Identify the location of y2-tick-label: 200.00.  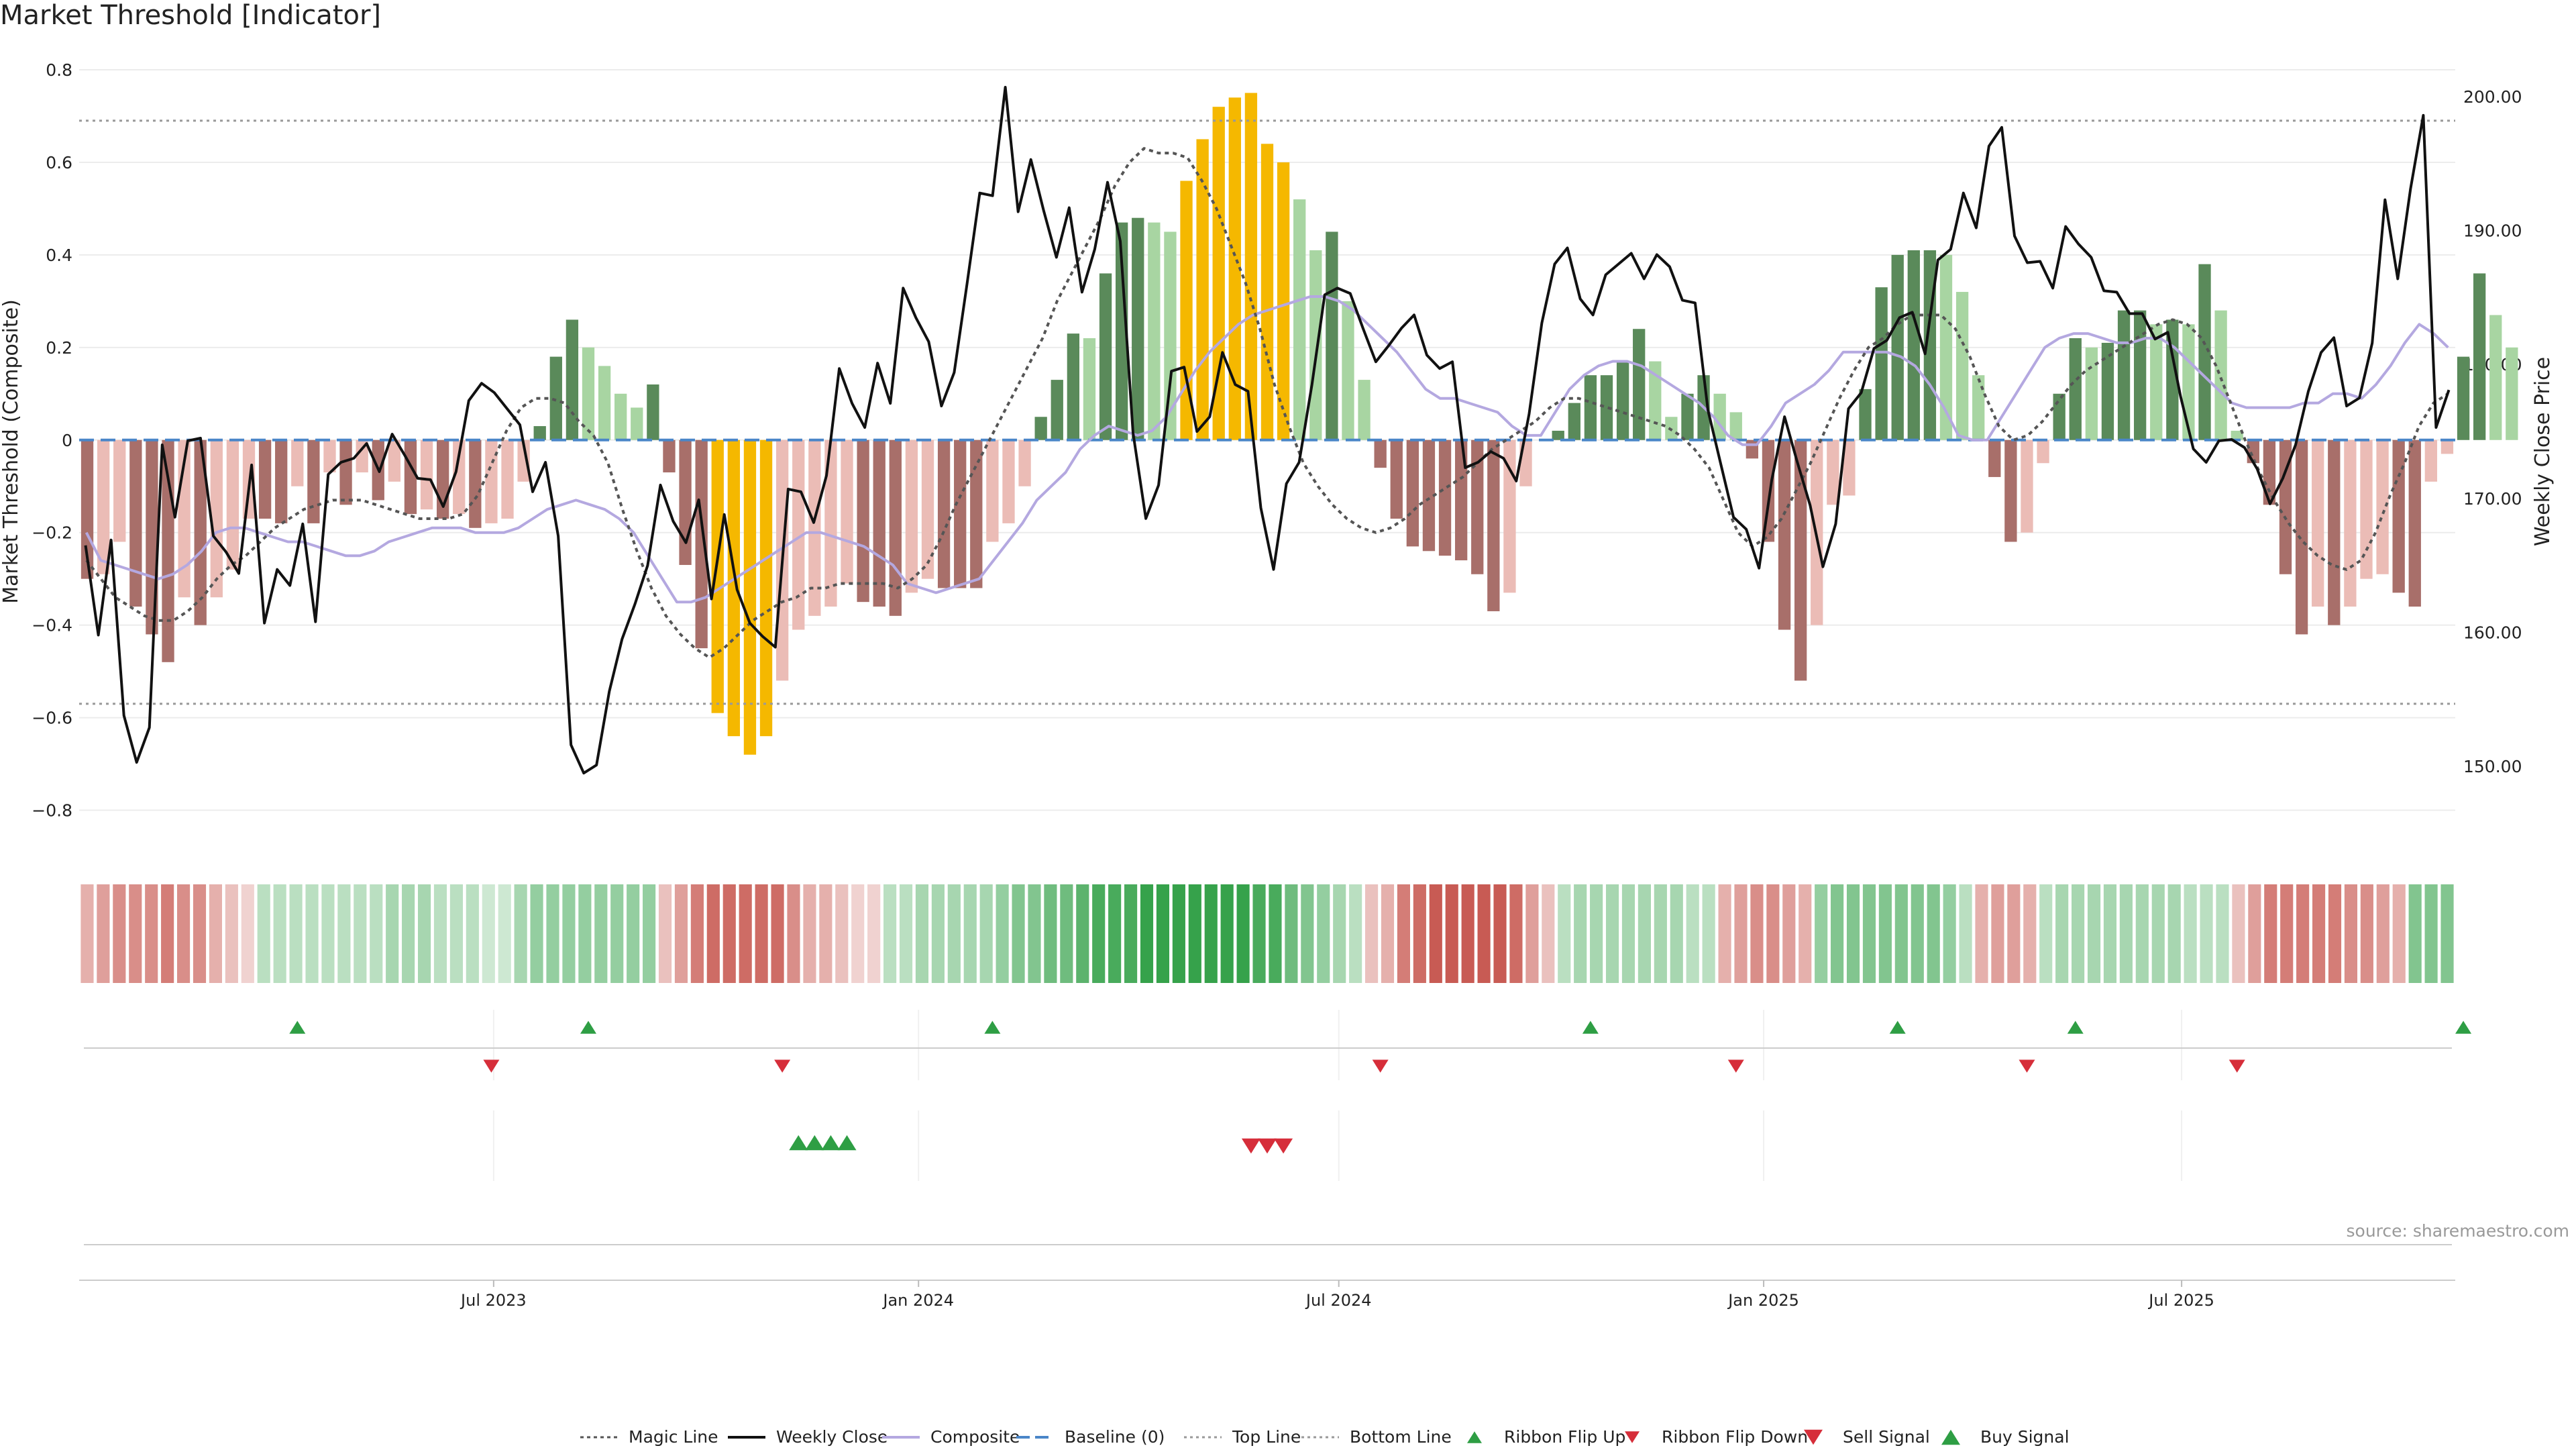
(2492, 97).